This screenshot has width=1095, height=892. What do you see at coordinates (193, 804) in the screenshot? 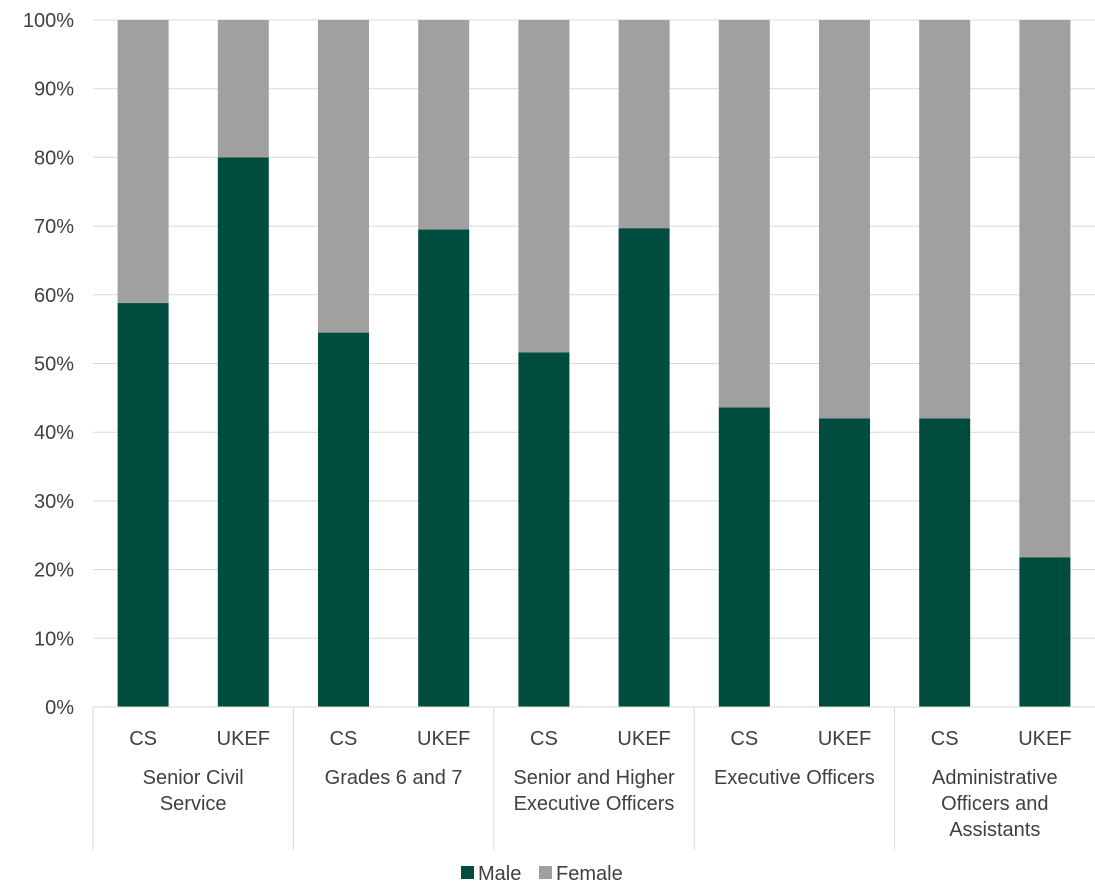
I see `group-label: Service` at bounding box center [193, 804].